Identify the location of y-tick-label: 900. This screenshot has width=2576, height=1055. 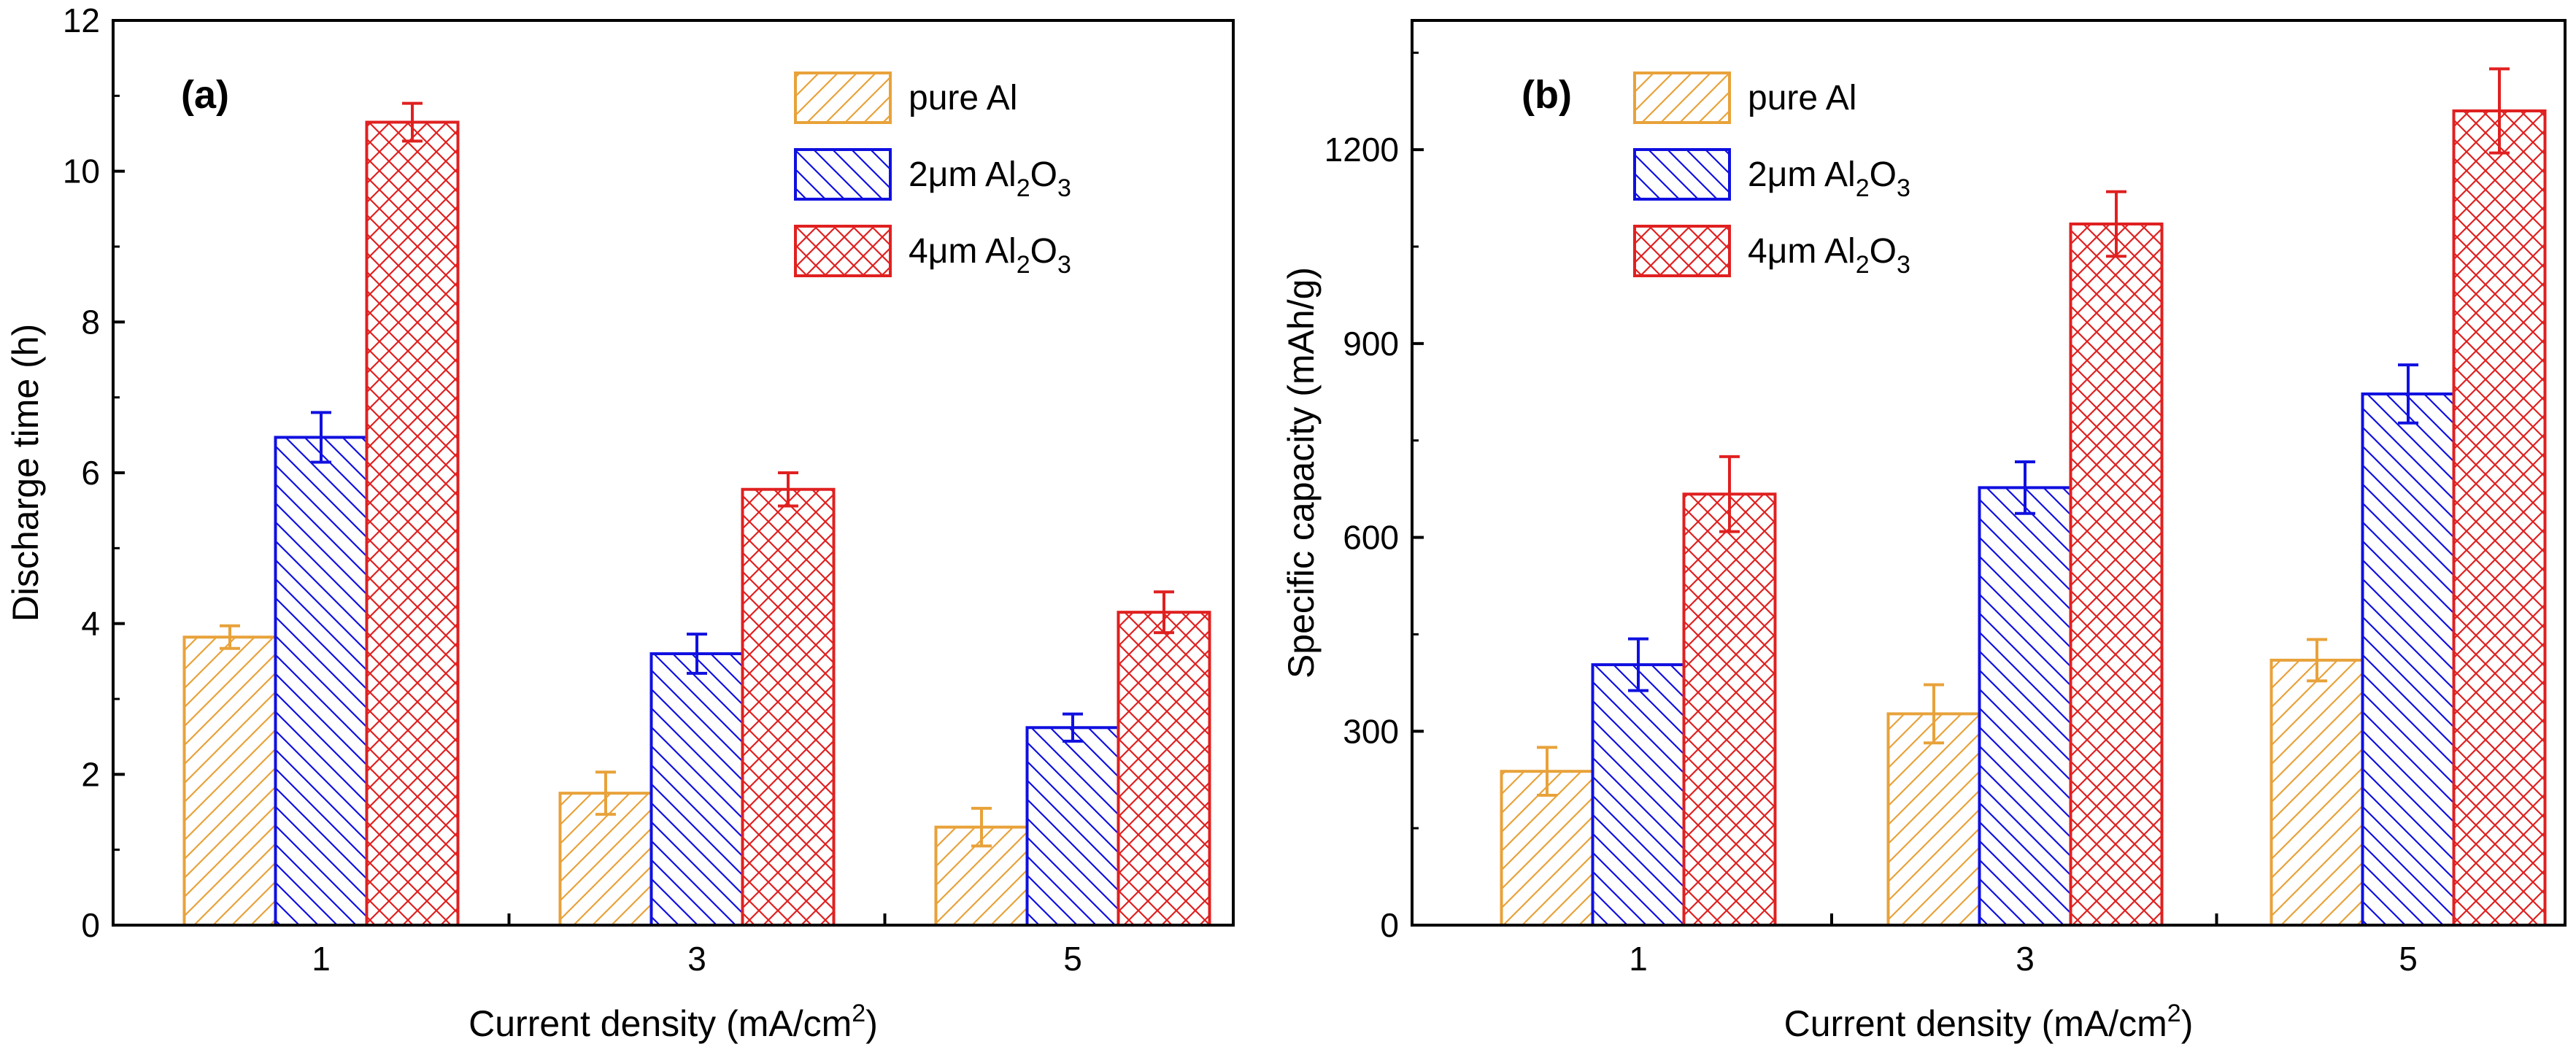
(1371, 344).